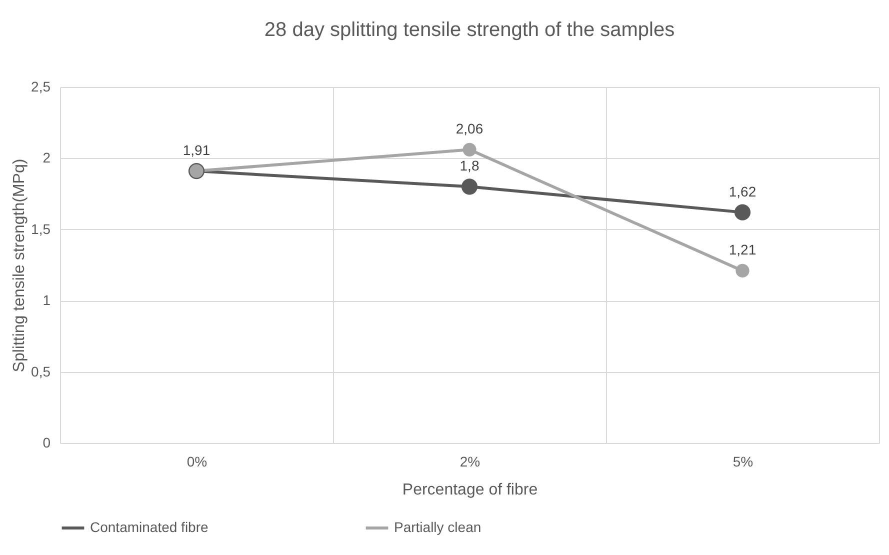 The height and width of the screenshot is (555, 889). I want to click on y-tick-label: 0, so click(46, 442).